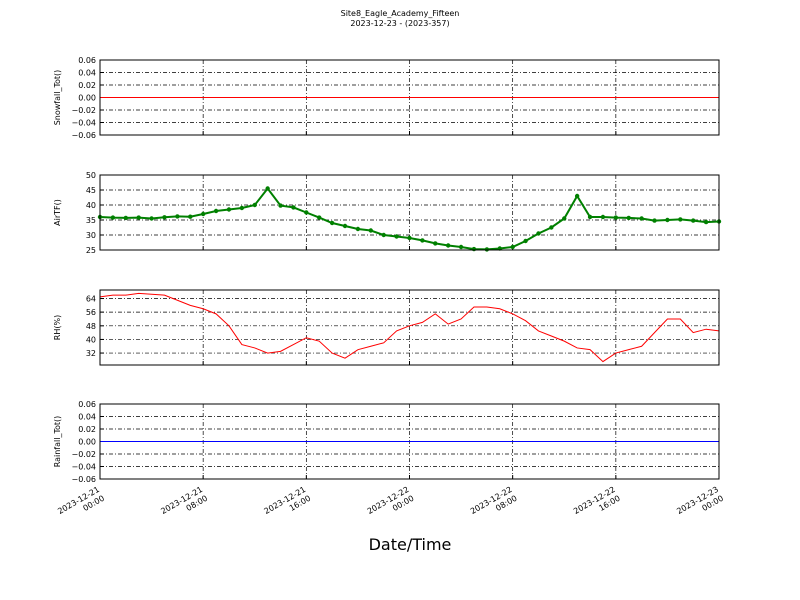  Describe the element at coordinates (57, 212) in the screenshot. I see `y-axis-label: AirTF()` at that location.